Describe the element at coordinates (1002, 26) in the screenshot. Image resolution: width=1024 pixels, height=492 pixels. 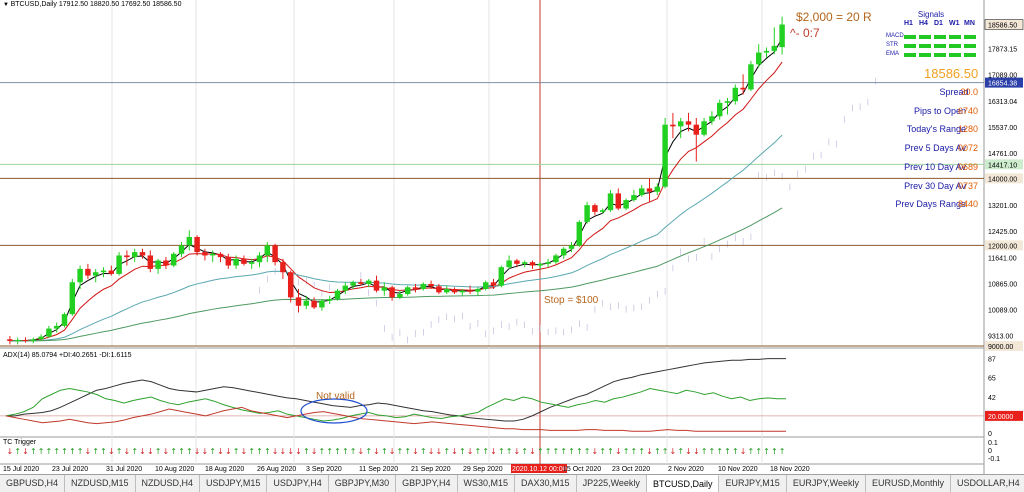
I see `price-tick-label: 18586.50` at that location.